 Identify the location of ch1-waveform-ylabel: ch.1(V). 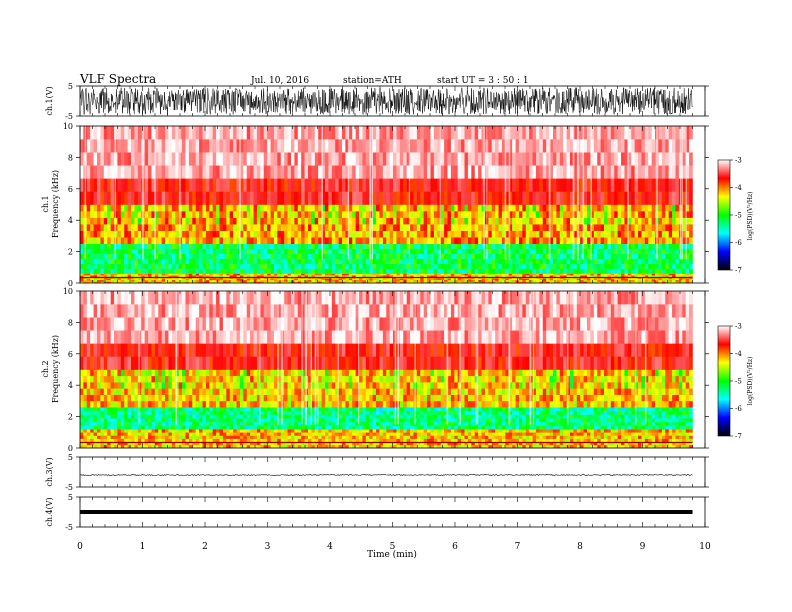
(49, 100).